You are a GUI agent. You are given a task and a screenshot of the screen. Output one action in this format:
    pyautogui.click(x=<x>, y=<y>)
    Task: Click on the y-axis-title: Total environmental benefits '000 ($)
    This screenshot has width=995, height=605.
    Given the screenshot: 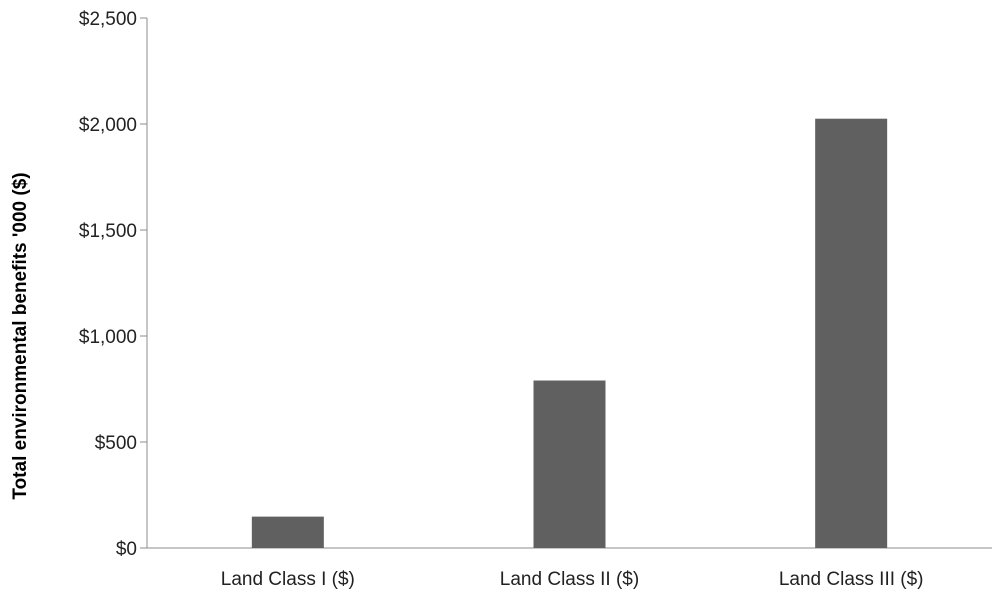 What is the action you would take?
    pyautogui.click(x=20, y=335)
    